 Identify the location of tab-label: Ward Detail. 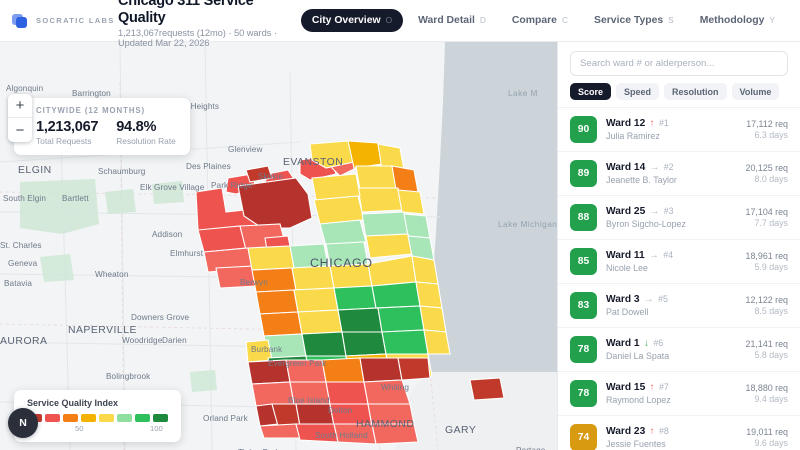
(446, 20).